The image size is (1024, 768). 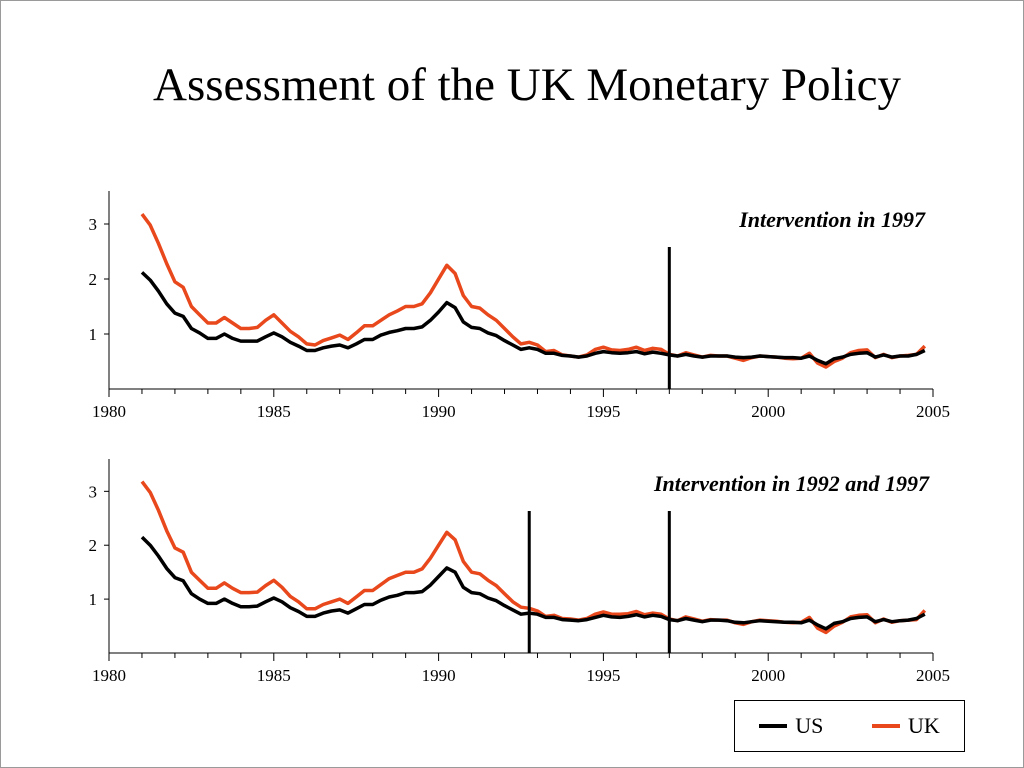 What do you see at coordinates (603, 675) in the screenshot?
I see `chart2-x-tick-label-1995: 1995` at bounding box center [603, 675].